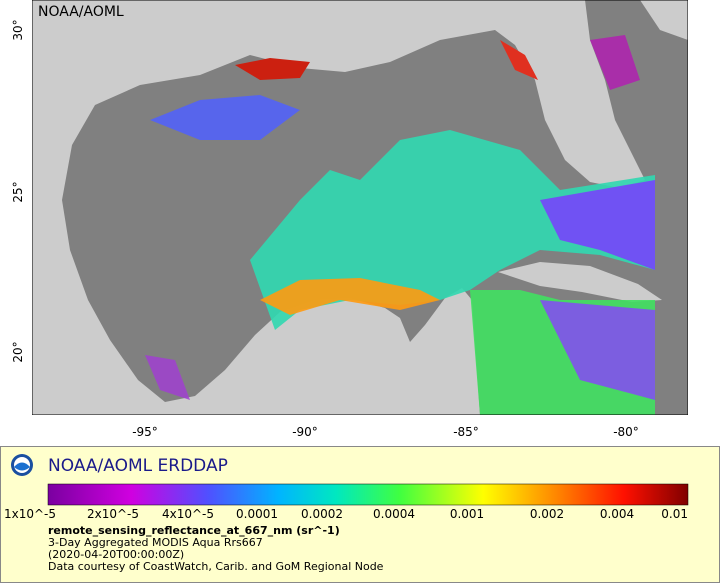  What do you see at coordinates (30, 514) in the screenshot?
I see `colorbar-tick-label: 1x10^-5` at bounding box center [30, 514].